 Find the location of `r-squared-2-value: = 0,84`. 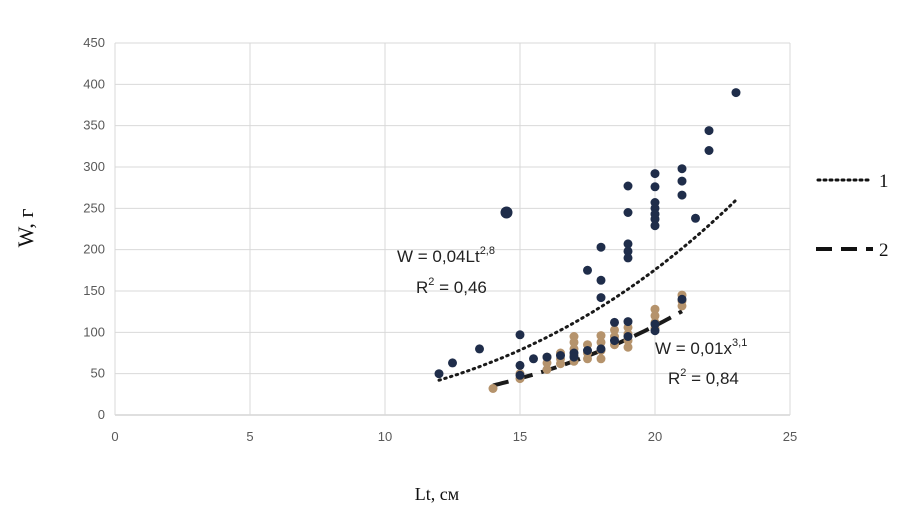

r-squared-2-value: = 0,84 is located at coordinates (712, 378).